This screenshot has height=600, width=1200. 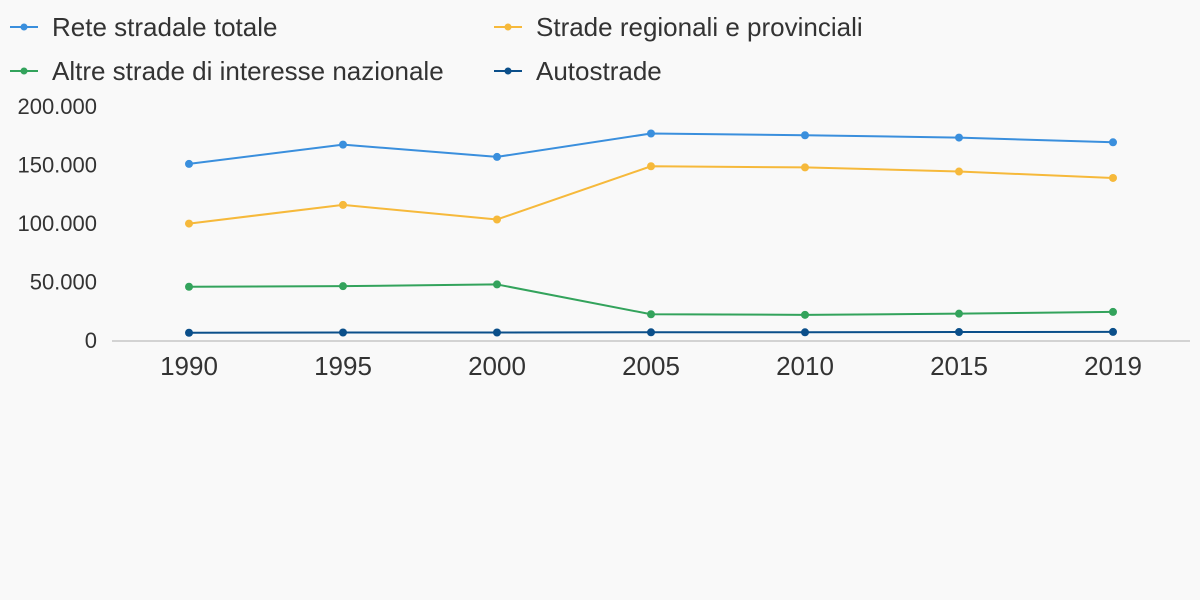 I want to click on legend-item: Rete stradale totale, so click(x=143, y=27).